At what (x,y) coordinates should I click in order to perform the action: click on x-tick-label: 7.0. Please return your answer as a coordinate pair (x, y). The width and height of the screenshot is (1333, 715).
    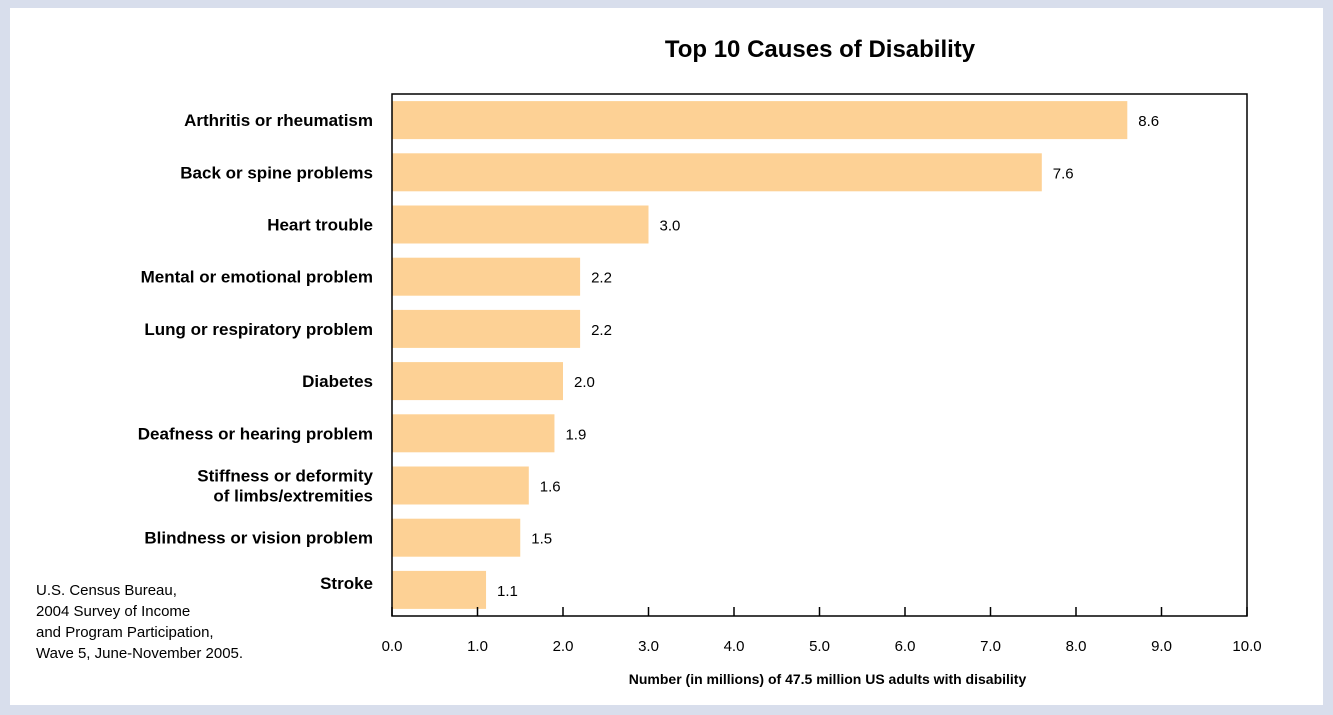
    Looking at the image, I should click on (990, 646).